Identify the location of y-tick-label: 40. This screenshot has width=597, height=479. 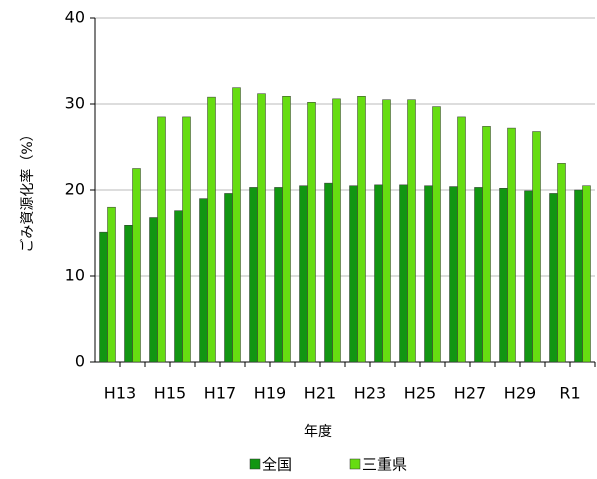
(75, 17).